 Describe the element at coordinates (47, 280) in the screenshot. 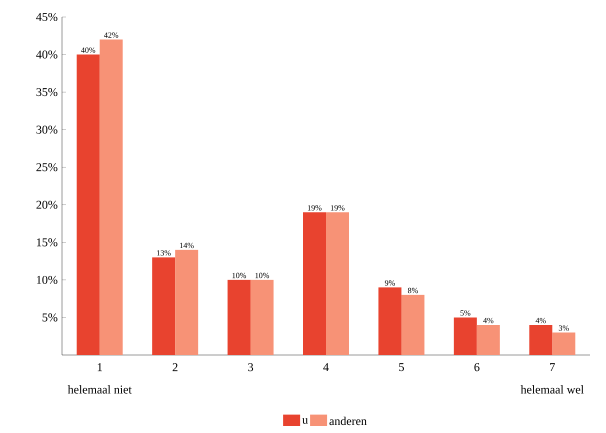

I see `y-tick-label: 10%` at that location.